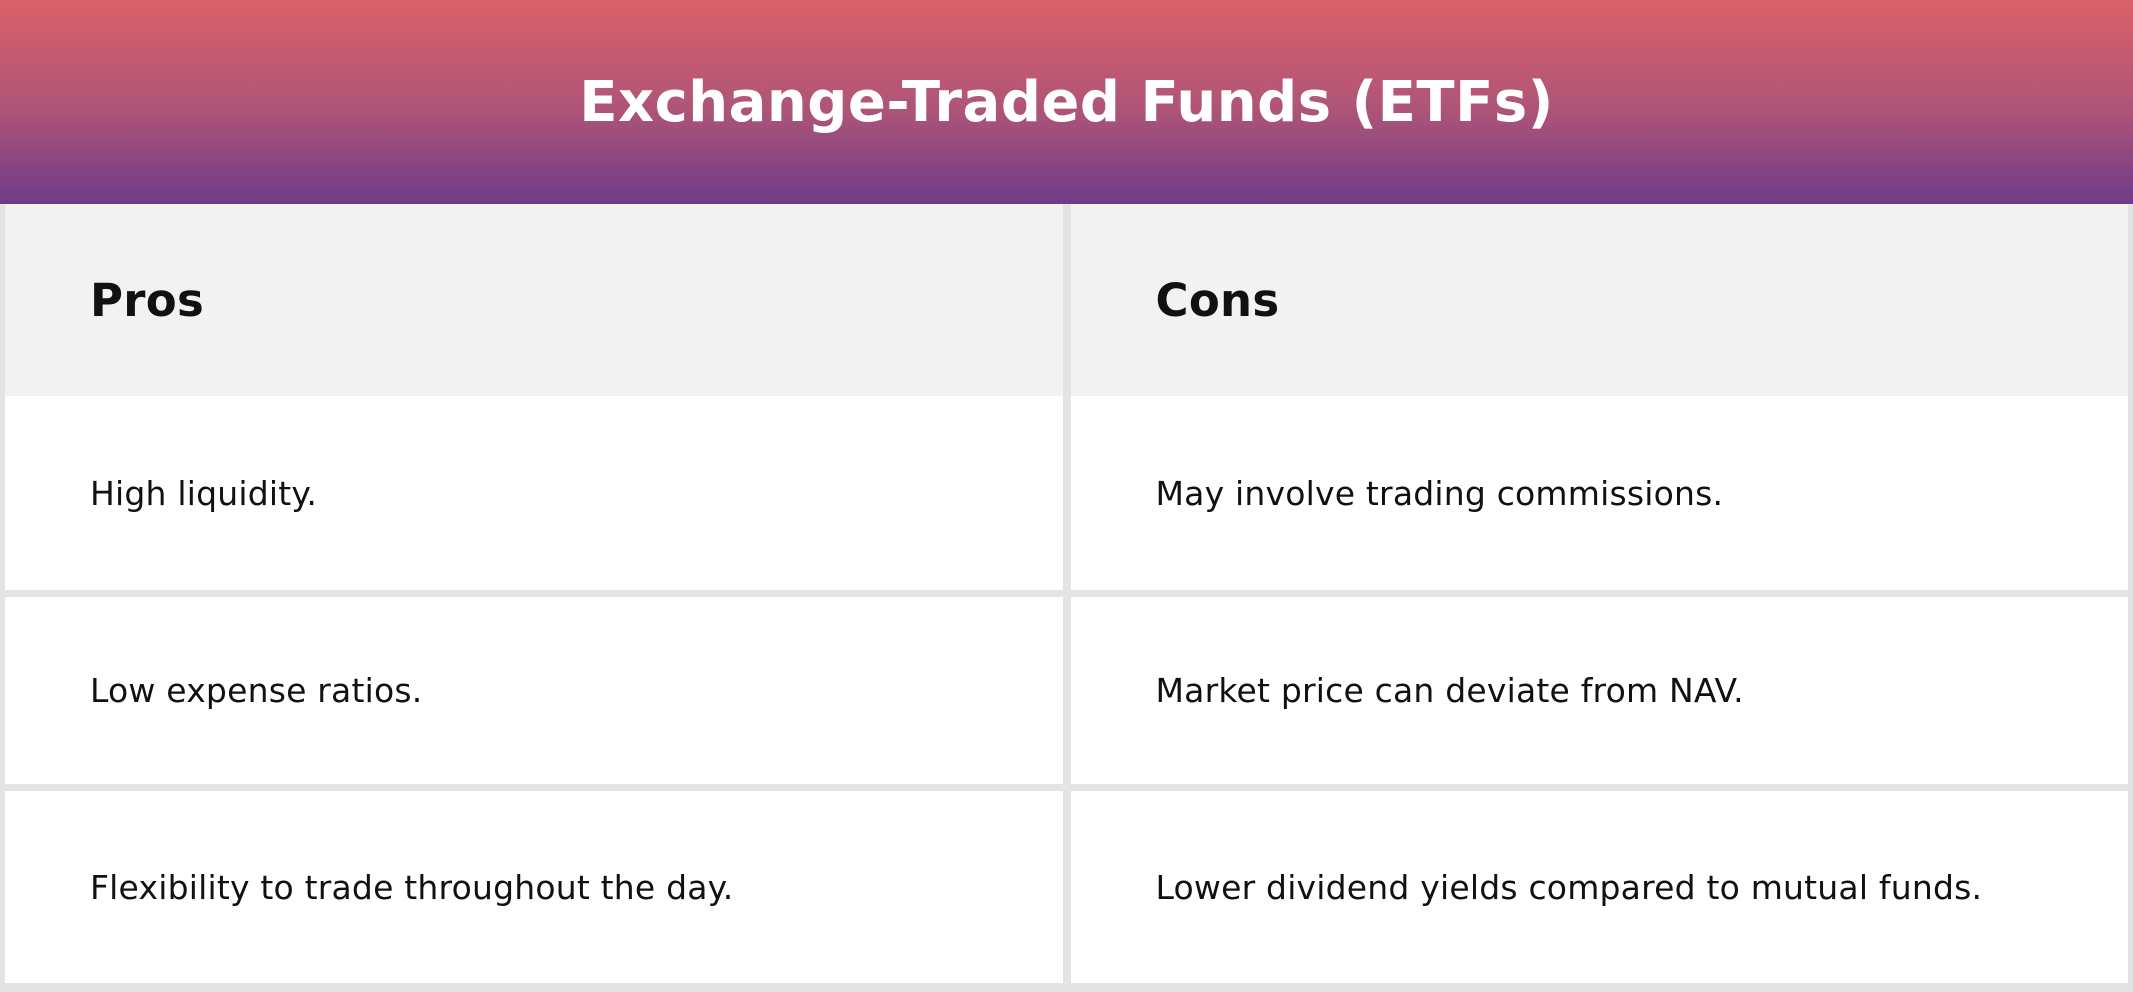 This screenshot has height=992, width=2133. I want to click on pros-header-cell: Pros, so click(534, 300).